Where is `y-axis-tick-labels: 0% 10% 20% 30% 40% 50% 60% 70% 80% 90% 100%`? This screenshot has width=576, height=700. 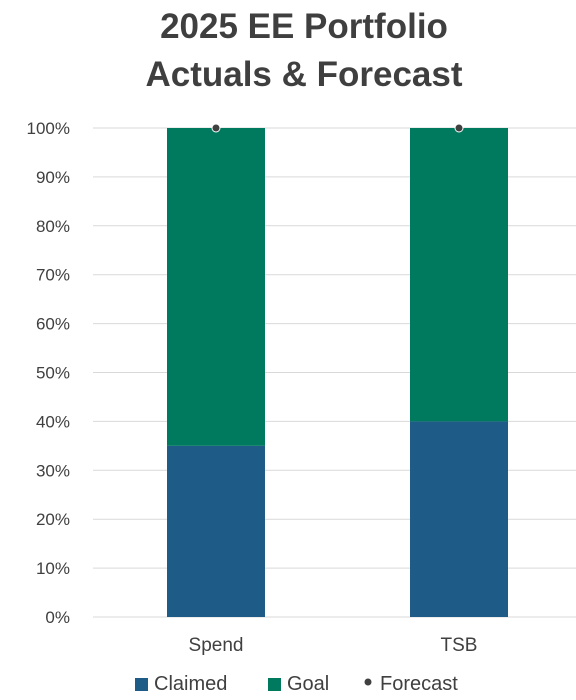
y-axis-tick-labels: 0% 10% 20% 30% 40% 50% 60% 70% 80% 90% 100% is located at coordinates (48, 373).